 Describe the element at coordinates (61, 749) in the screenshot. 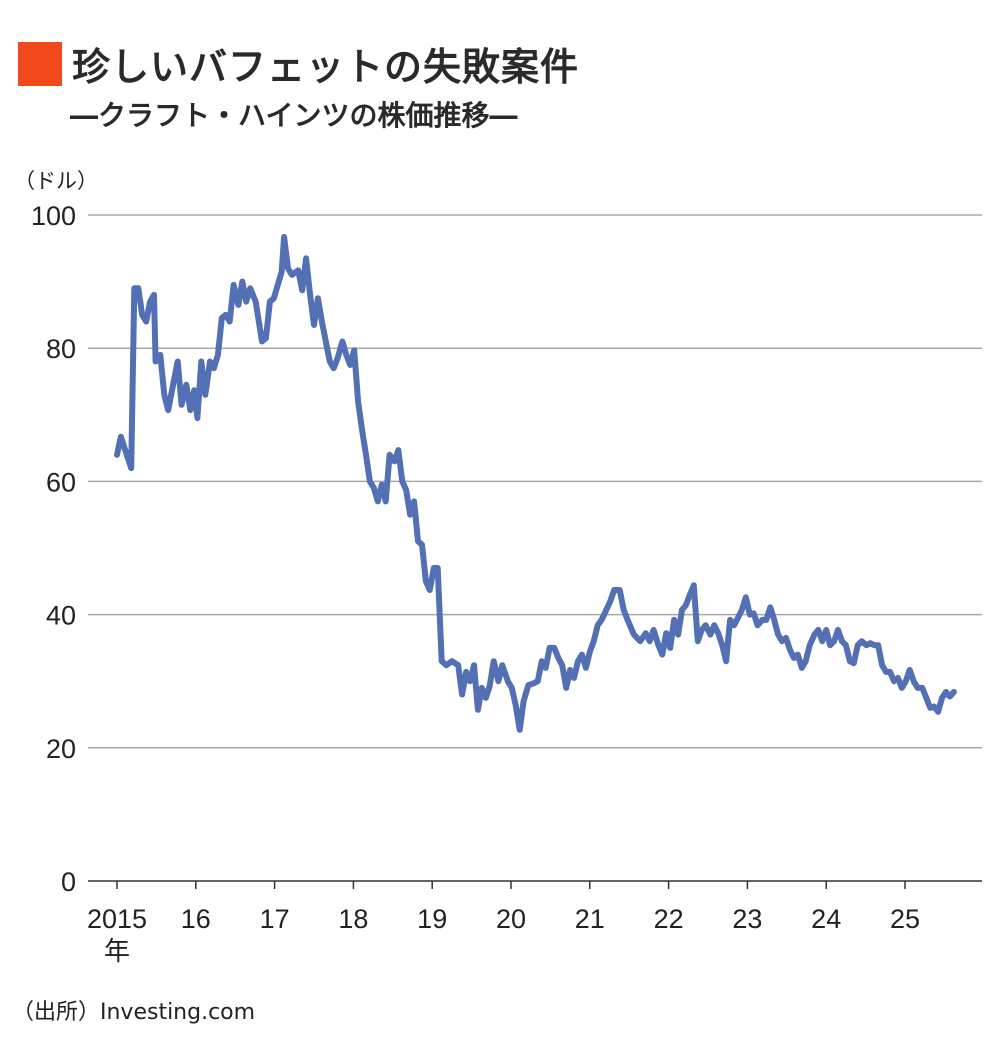

I see `y-tick-label: 20` at that location.